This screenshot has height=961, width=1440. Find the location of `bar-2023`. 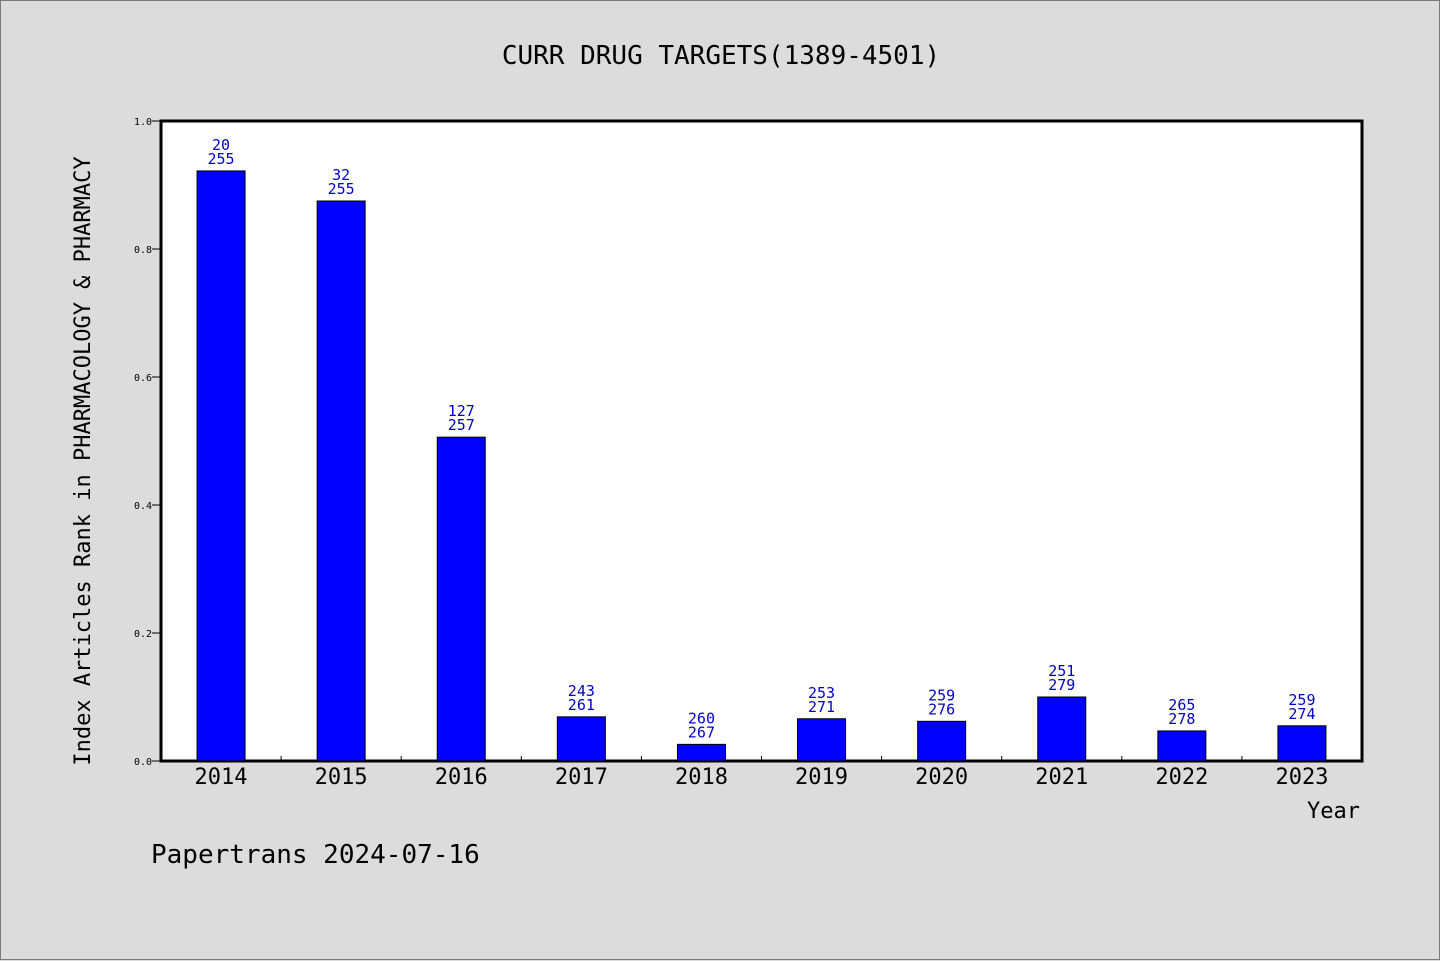

bar-2023 is located at coordinates (1302, 743).